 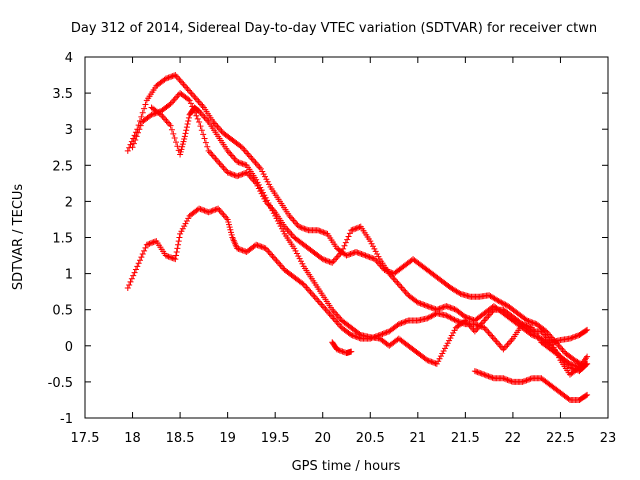 I want to click on x-tick-label: 20.5, so click(x=370, y=438).